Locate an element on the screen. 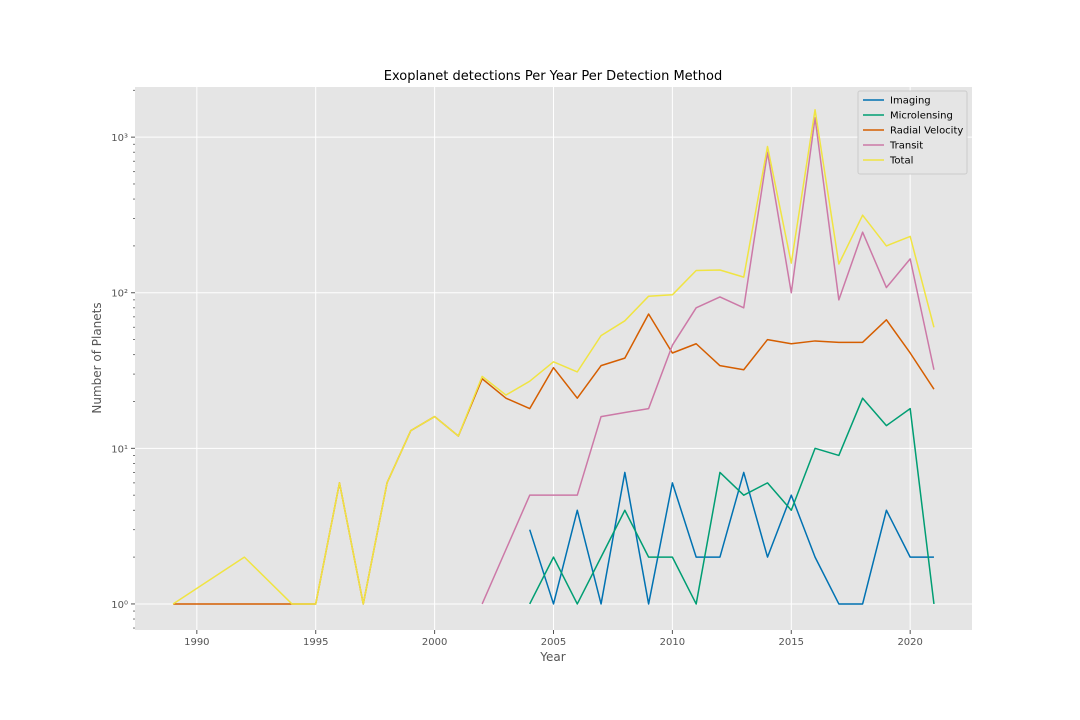 This screenshot has width=1080, height=720. series-line-microlensing is located at coordinates (732, 501).